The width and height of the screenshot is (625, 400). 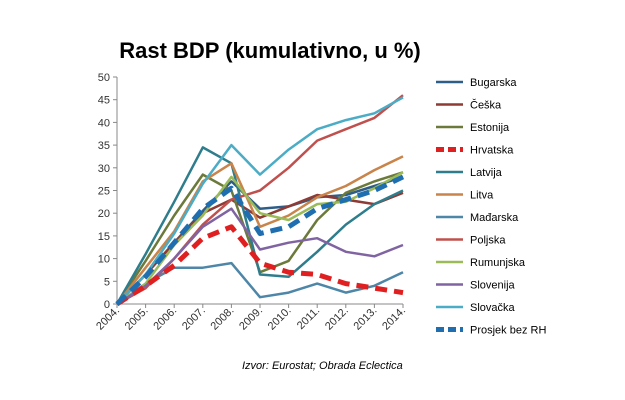 I want to click on y-tick-label: 25, so click(x=104, y=192).